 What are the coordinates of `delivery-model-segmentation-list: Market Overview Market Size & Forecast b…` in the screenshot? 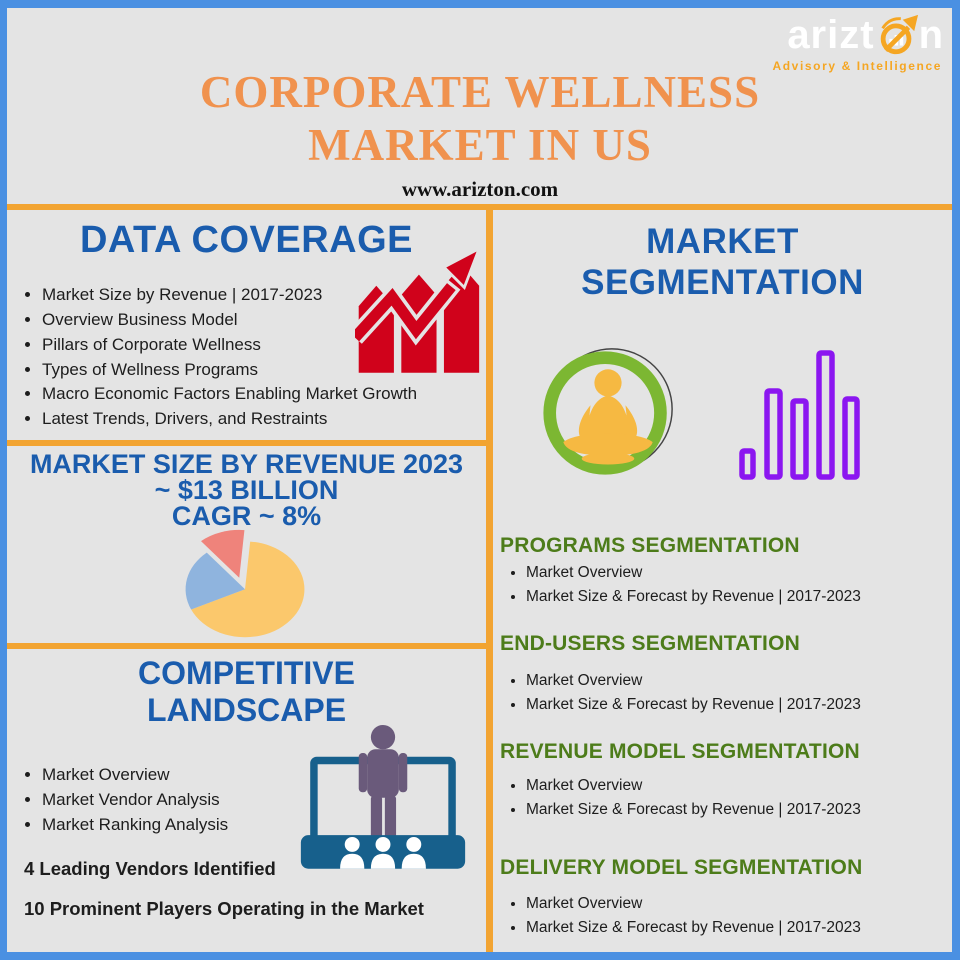 It's located at (722, 915).